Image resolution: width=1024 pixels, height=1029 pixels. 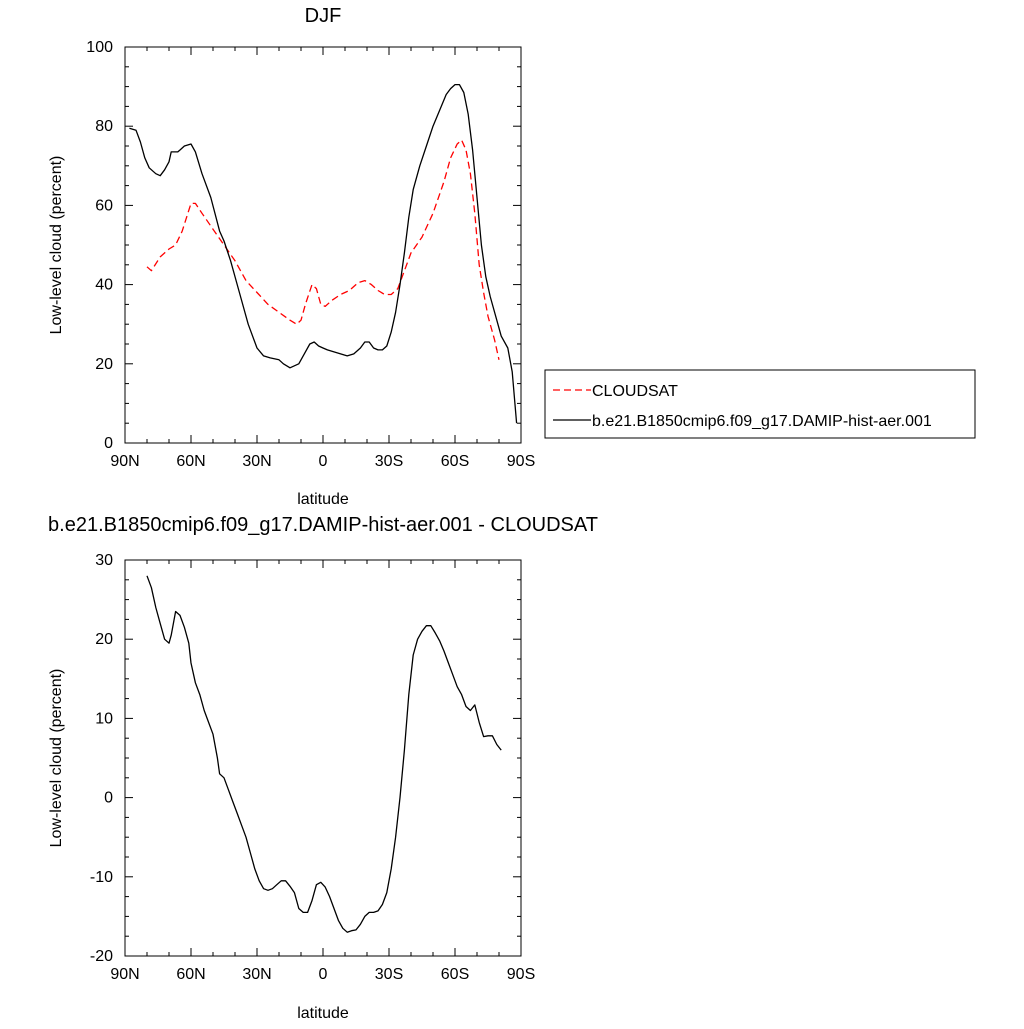 I want to click on y-tick-label: 30, so click(x=104, y=560).